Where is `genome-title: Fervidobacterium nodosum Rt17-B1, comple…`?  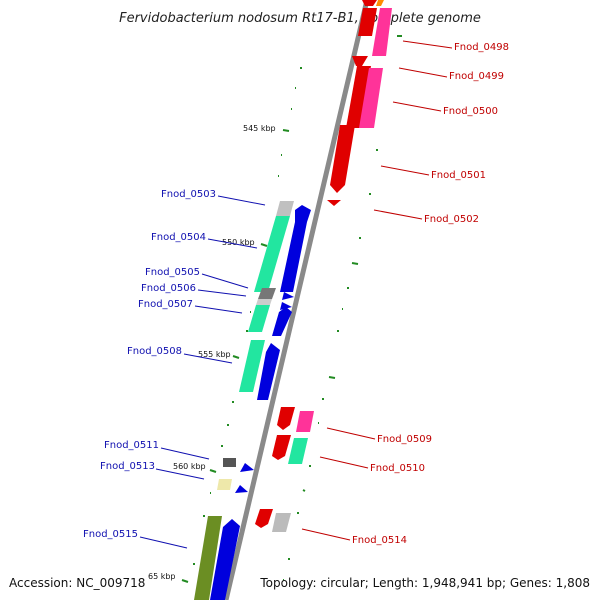
genome-title: Fervidobacterium nodosum Rt17-B1, comple… is located at coordinates (300, 18).